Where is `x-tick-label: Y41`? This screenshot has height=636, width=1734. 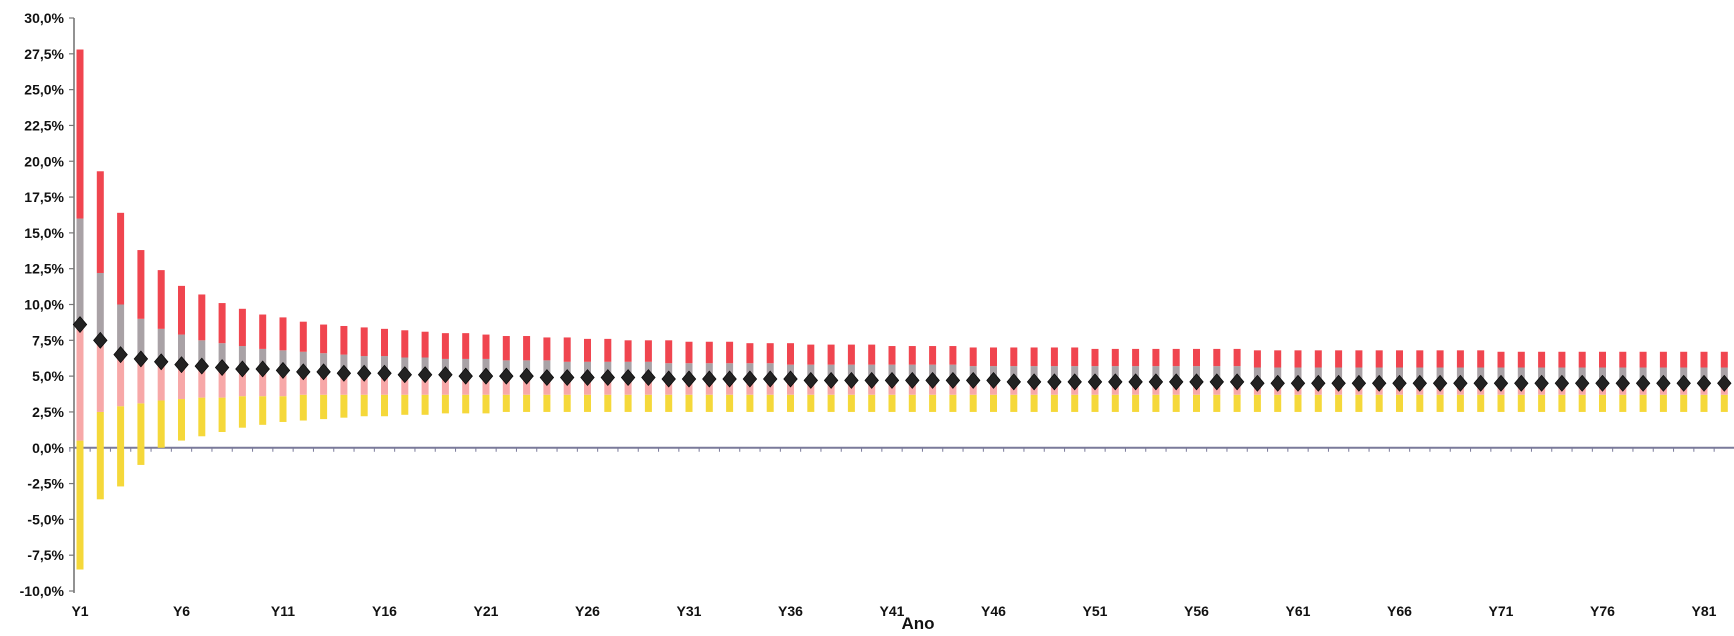
x-tick-label: Y41 is located at coordinates (892, 611).